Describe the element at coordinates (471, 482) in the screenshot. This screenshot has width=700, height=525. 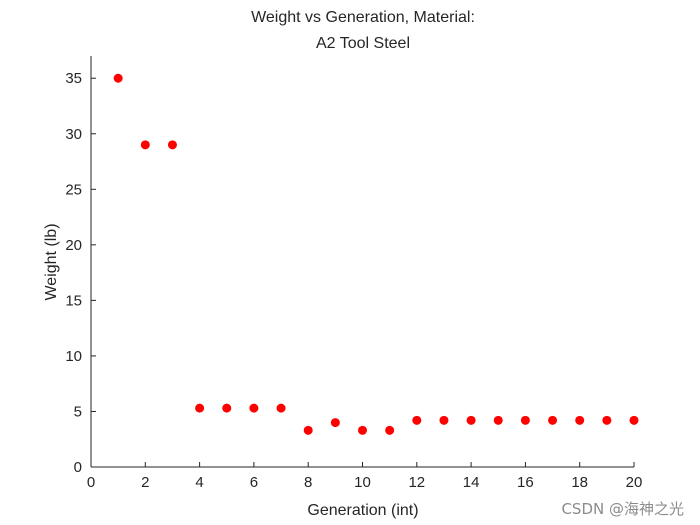
I see `x-tick-label: 14` at that location.